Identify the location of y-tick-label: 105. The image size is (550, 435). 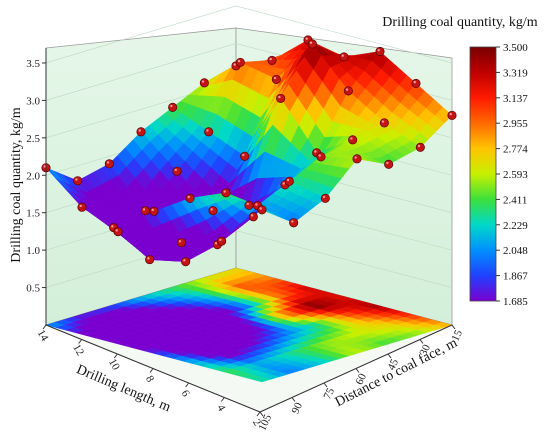
(265, 422).